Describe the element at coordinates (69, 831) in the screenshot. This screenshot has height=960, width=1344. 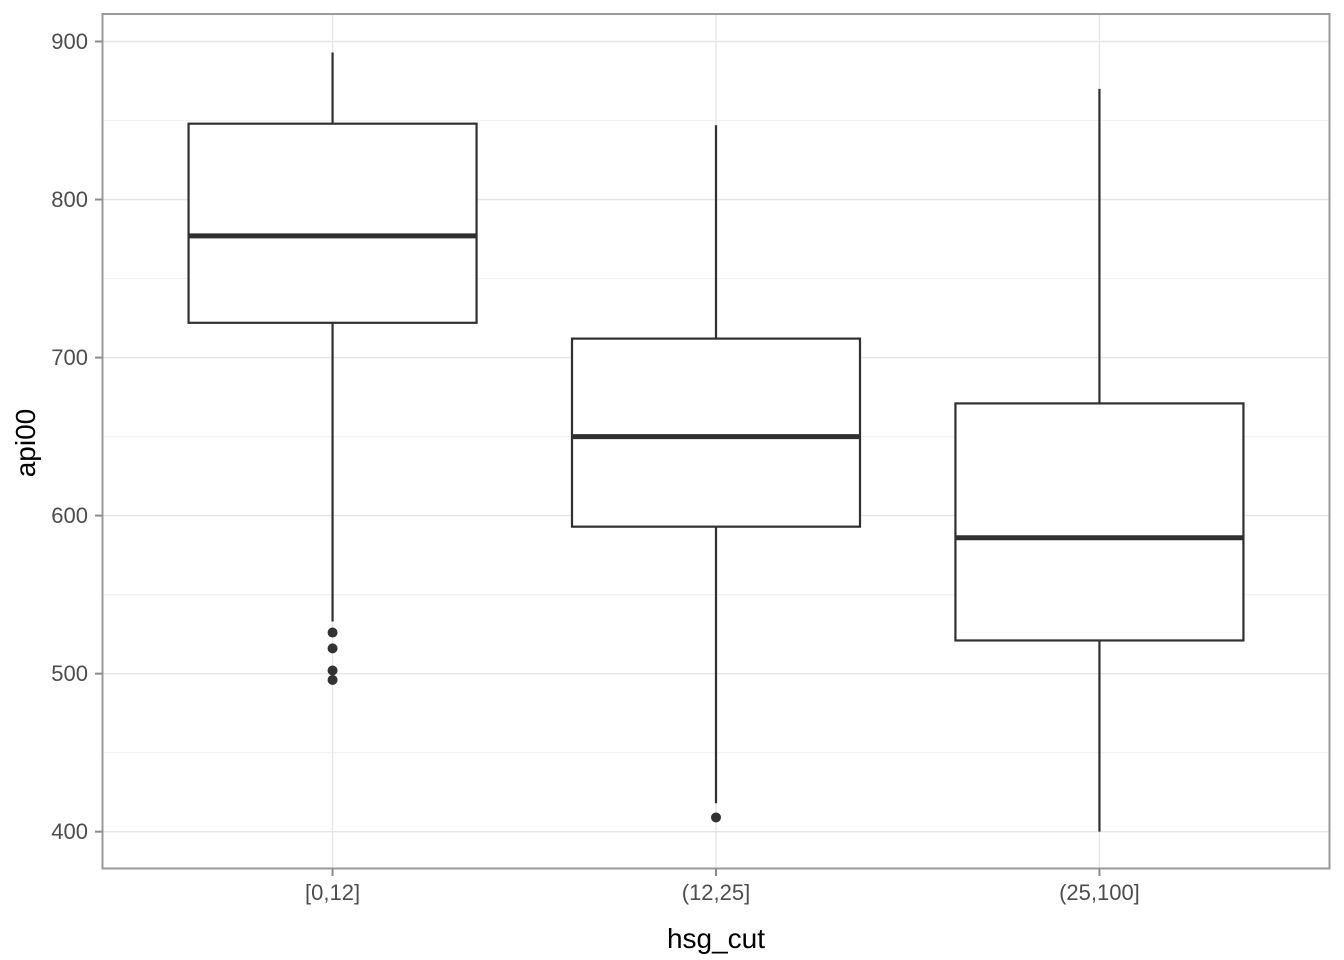
I see `y-tick-label: 400` at that location.